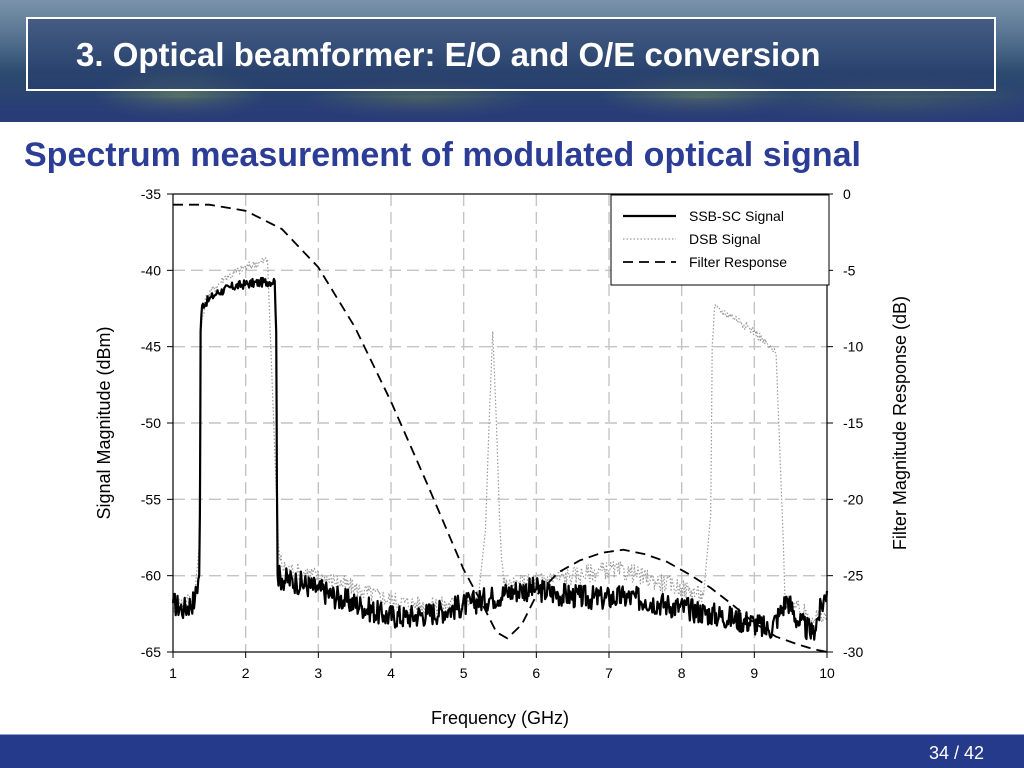 This screenshot has width=1024, height=768. What do you see at coordinates (173, 673) in the screenshot?
I see `x-tick-label: 1` at bounding box center [173, 673].